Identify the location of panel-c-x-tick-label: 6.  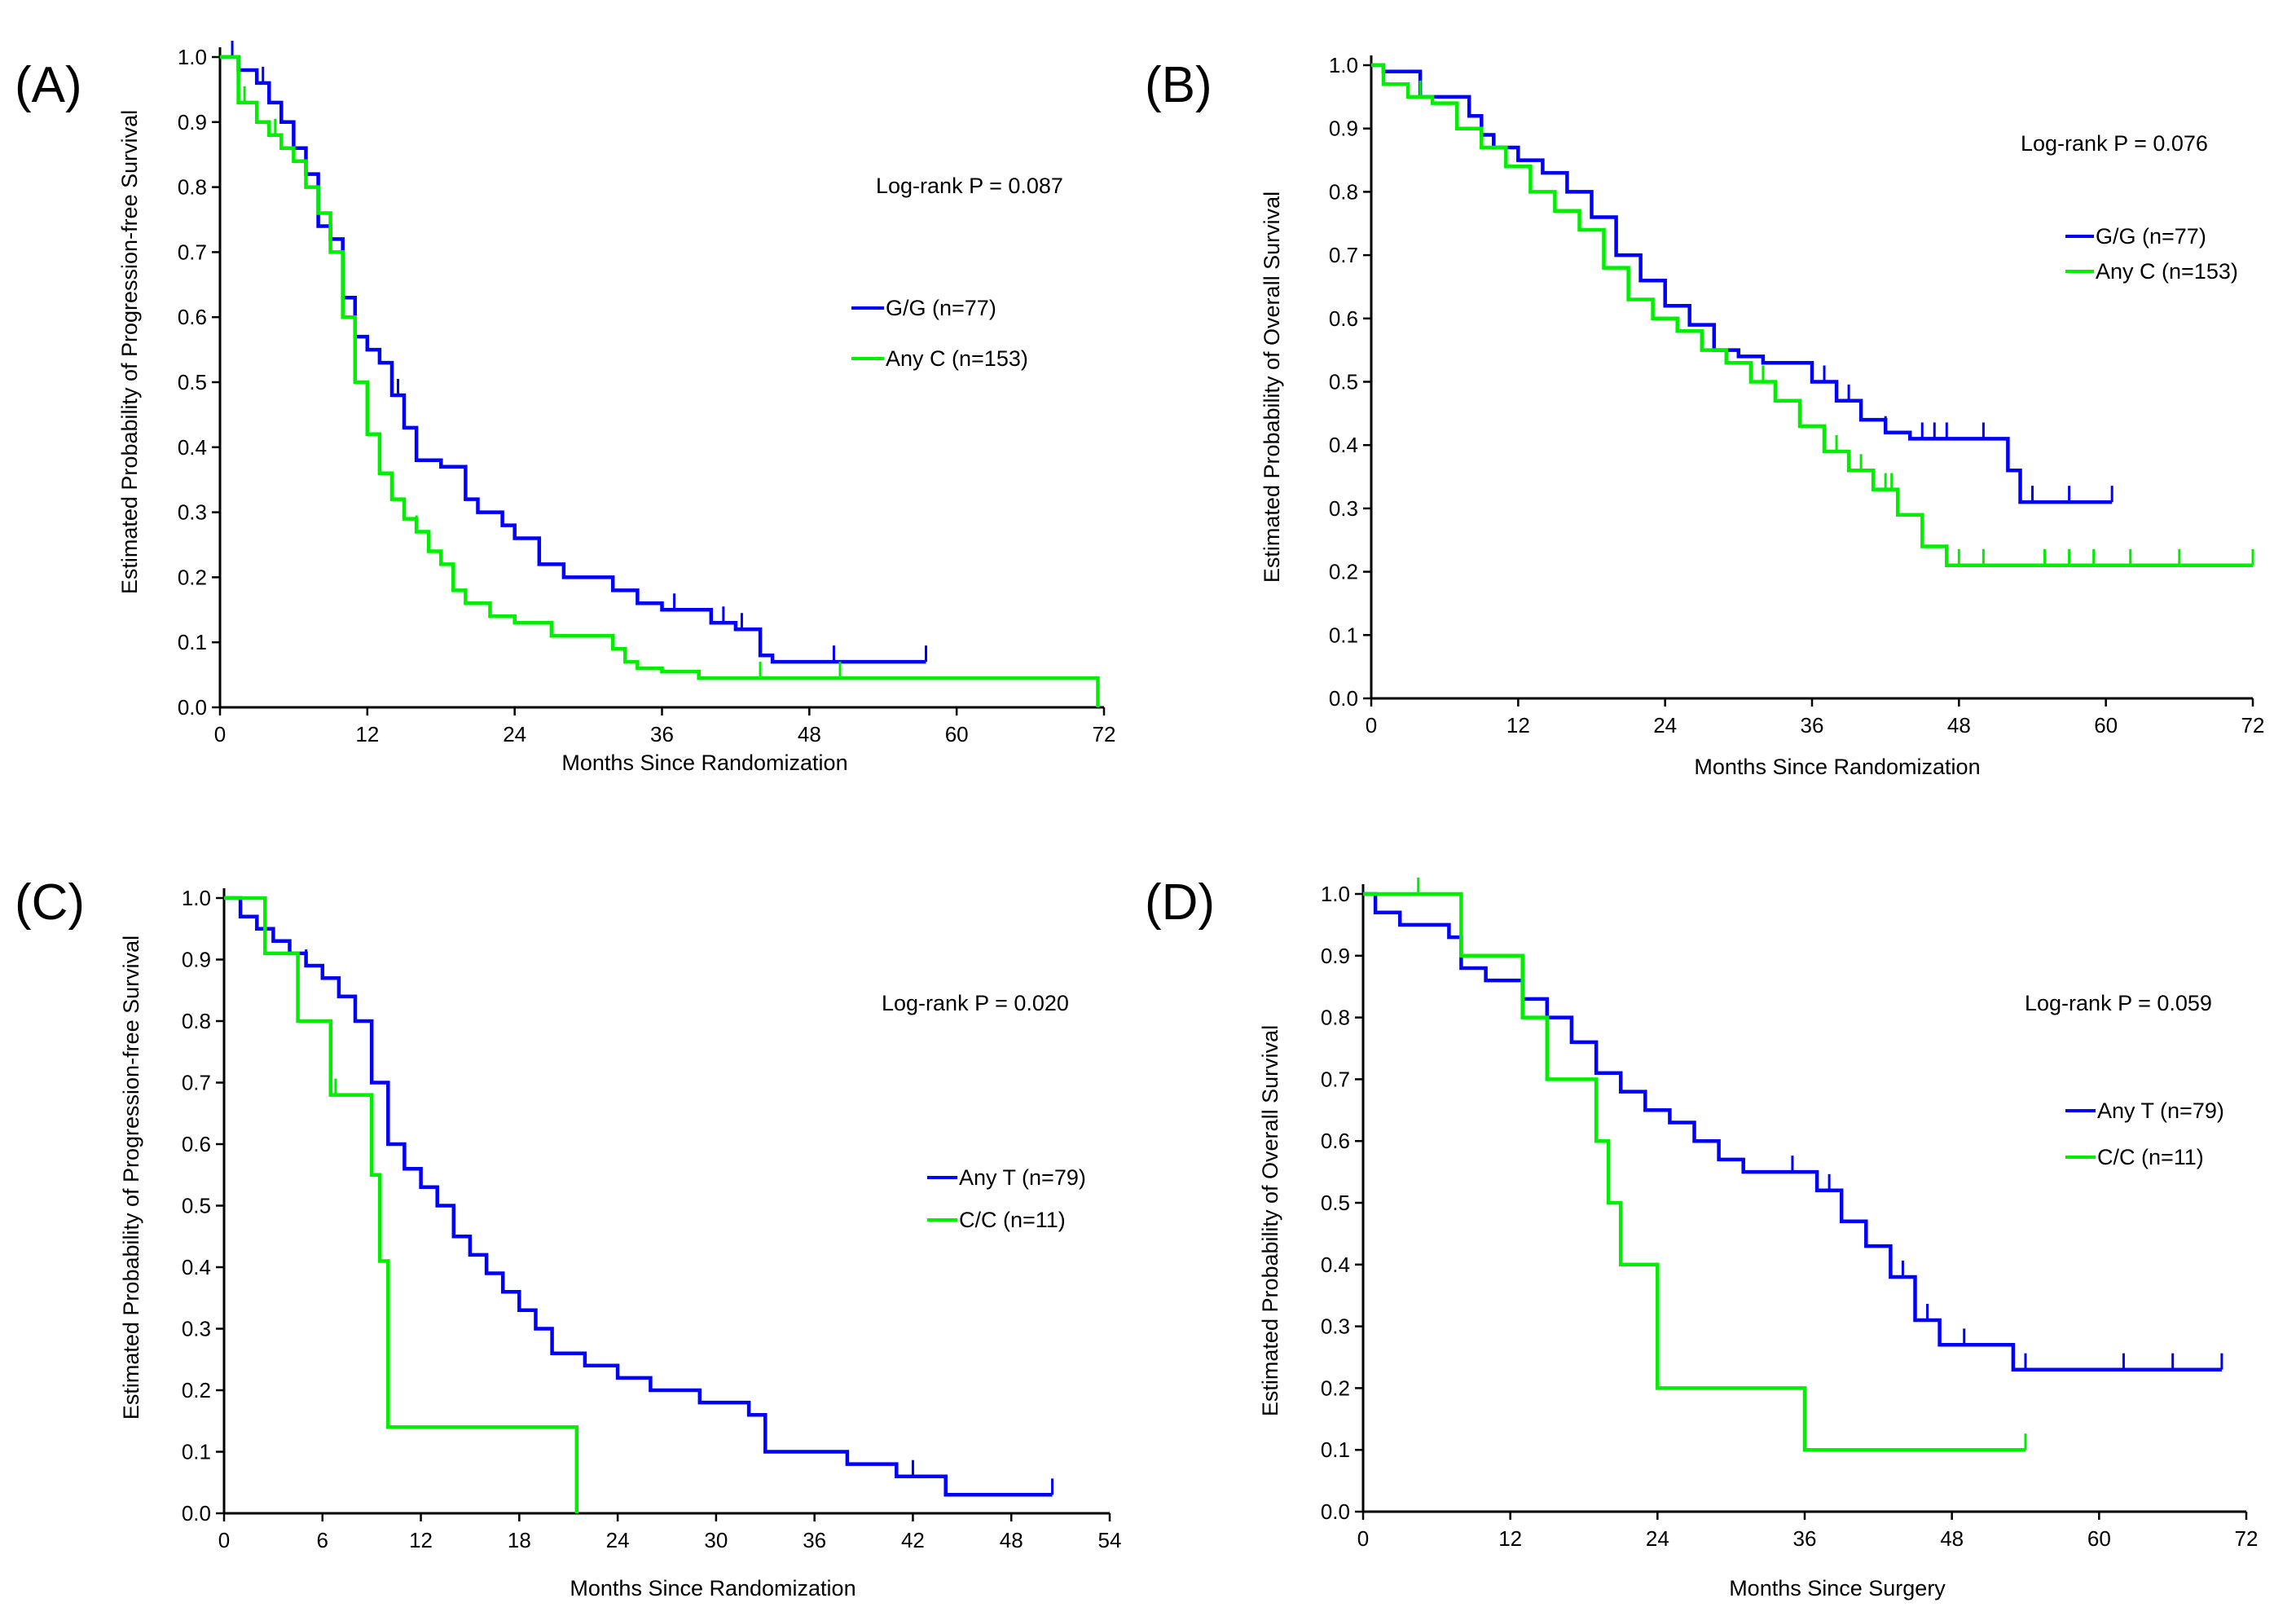
(323, 1540).